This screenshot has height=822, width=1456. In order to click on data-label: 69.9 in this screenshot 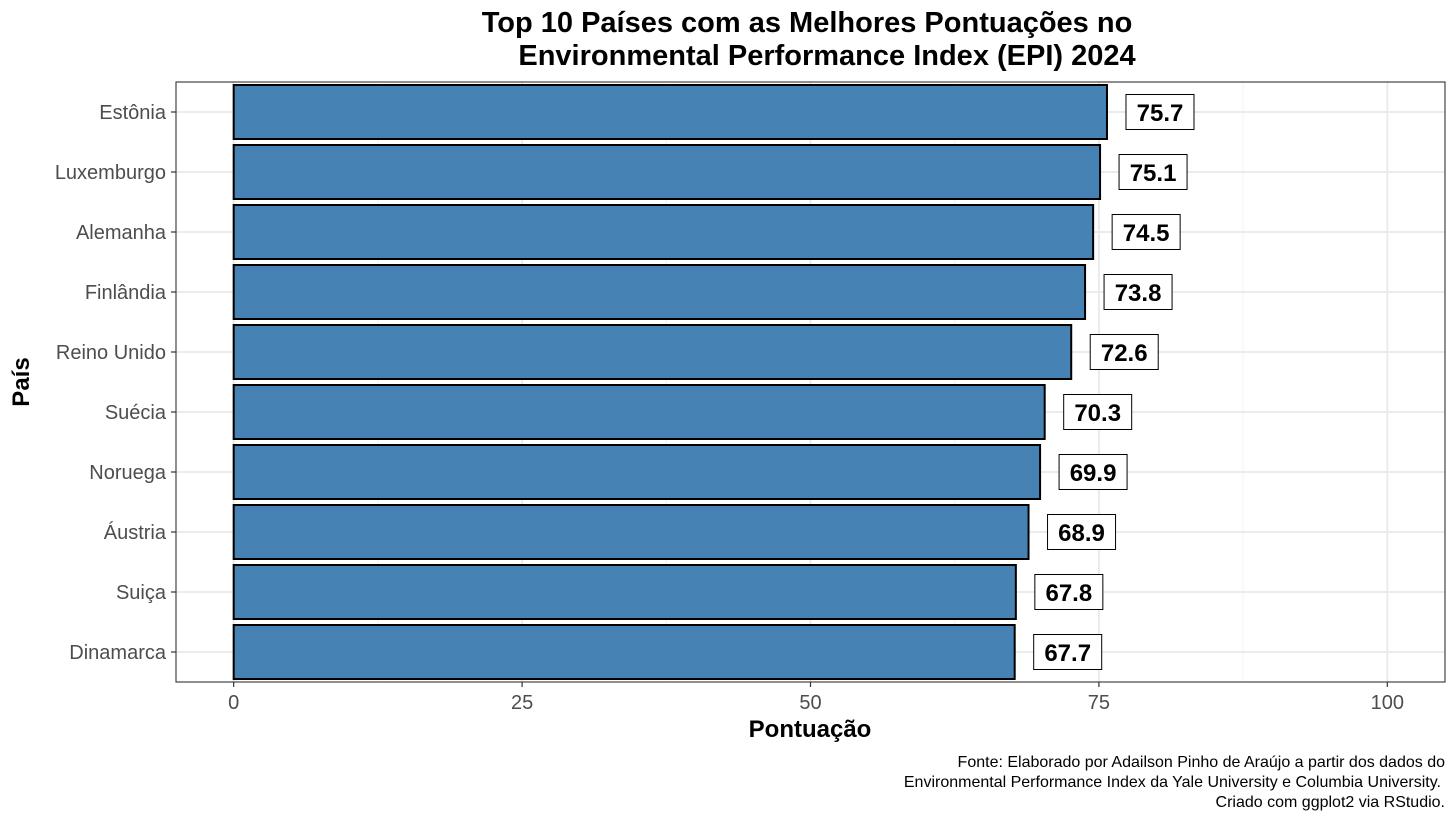, I will do `click(1093, 473)`.